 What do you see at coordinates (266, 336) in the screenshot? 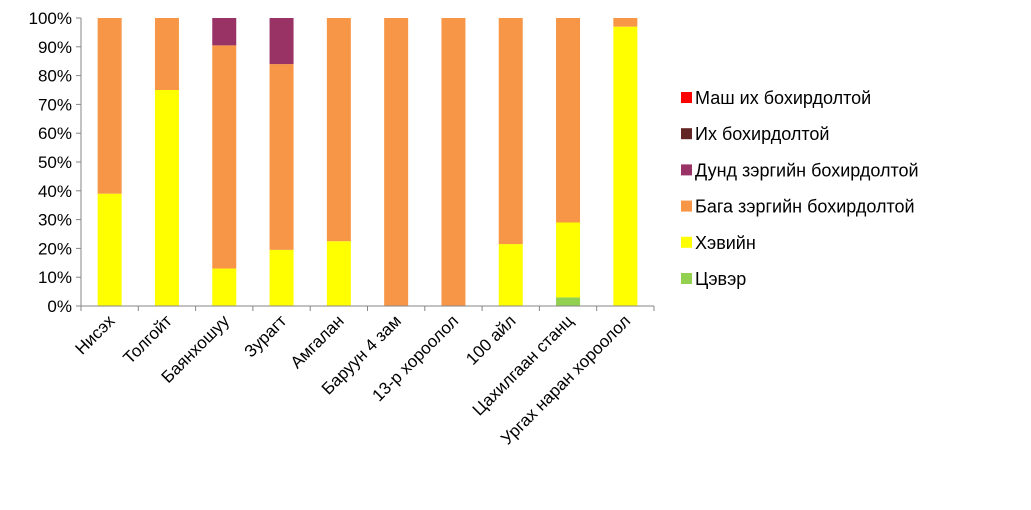
I see `x-tick-label-3: Зурагт` at bounding box center [266, 336].